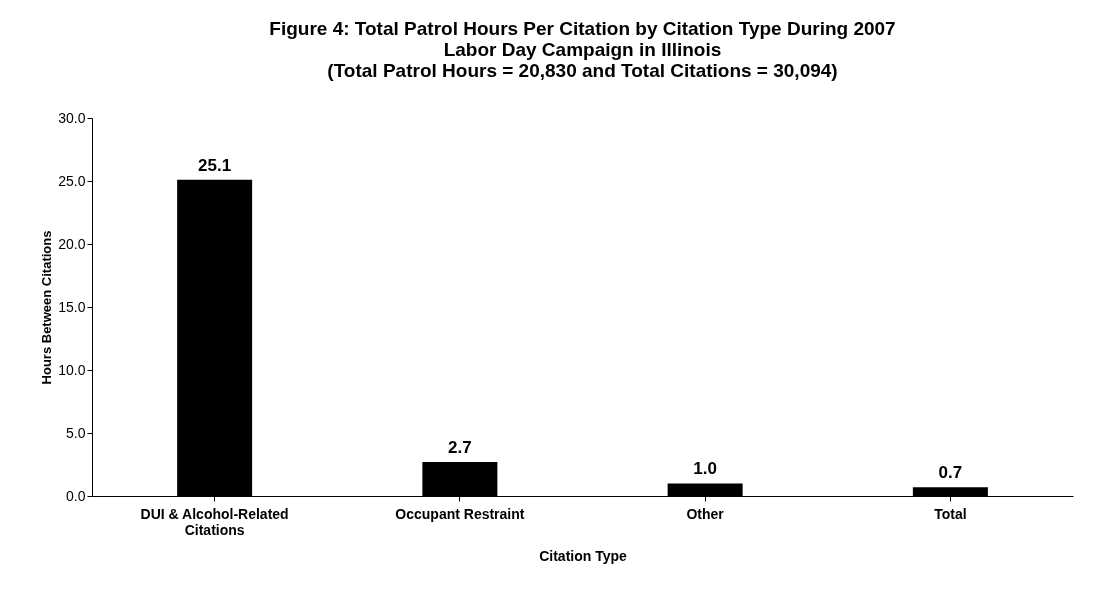  Describe the element at coordinates (215, 165) in the screenshot. I see `data-label: 25.1` at that location.